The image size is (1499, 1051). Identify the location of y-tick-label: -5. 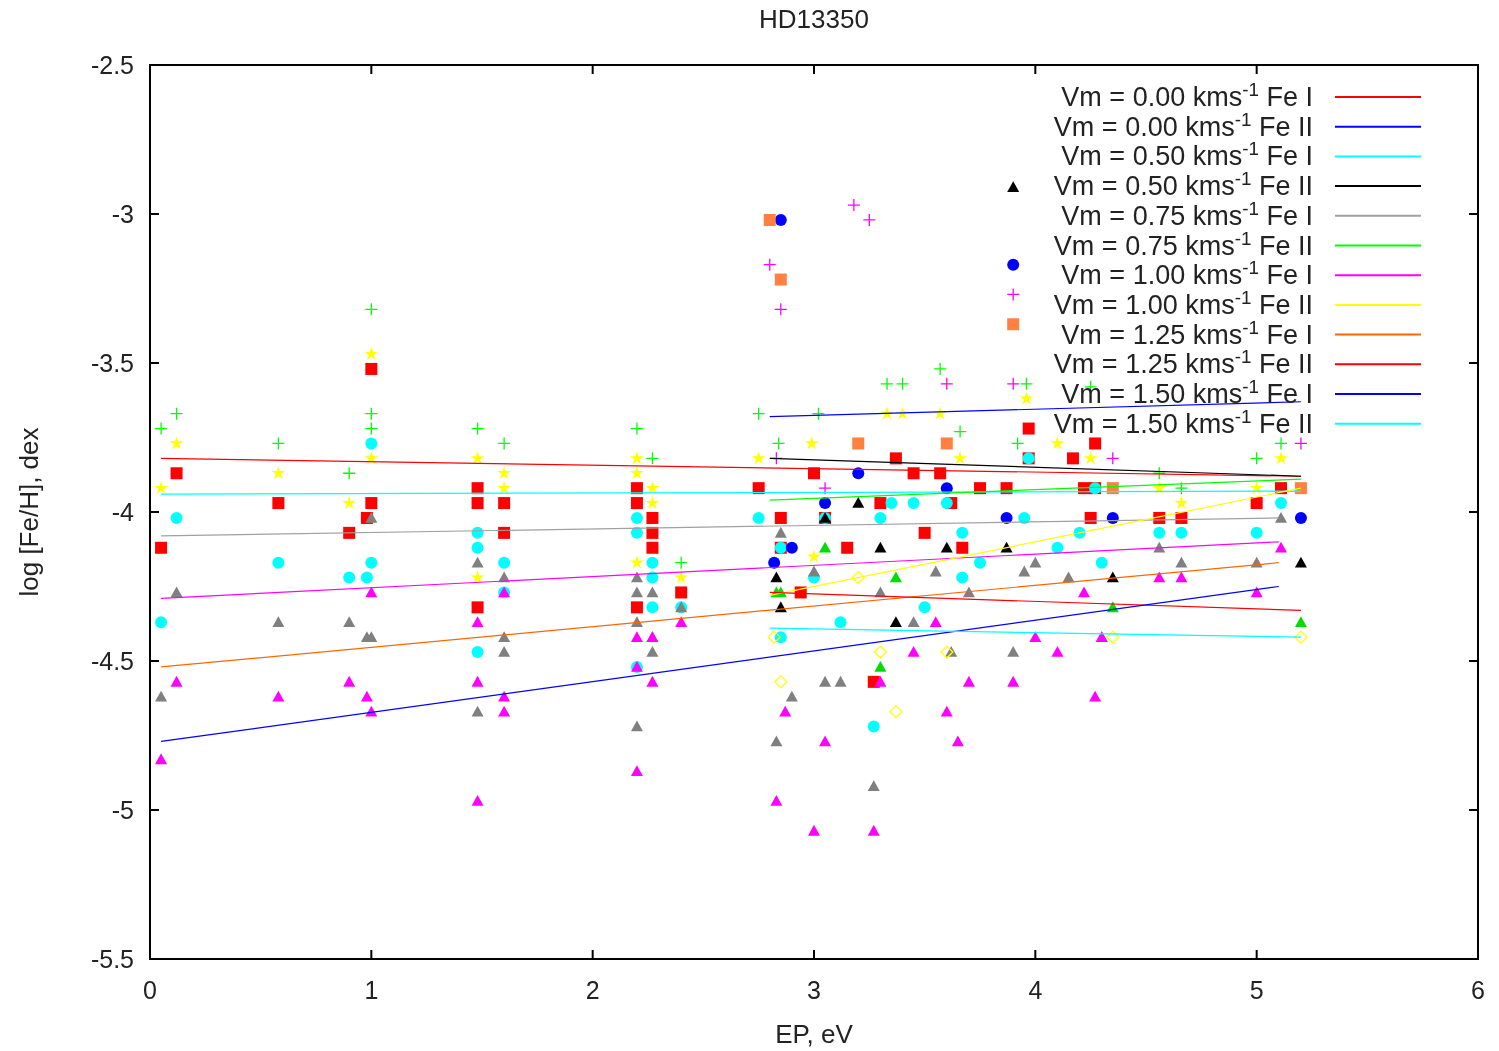
(122, 810).